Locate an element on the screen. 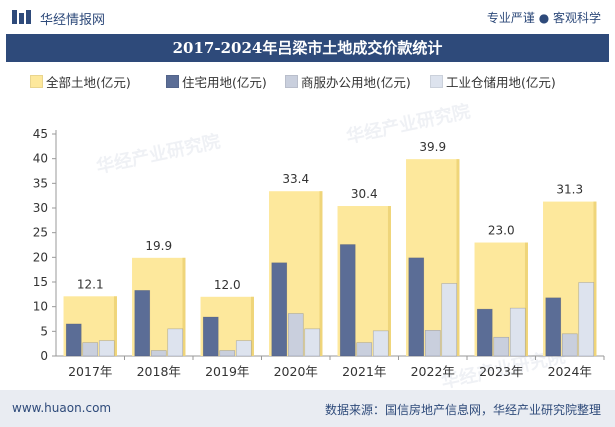 This screenshot has height=427, width=615. x-tick-label: 2021年 is located at coordinates (364, 371).